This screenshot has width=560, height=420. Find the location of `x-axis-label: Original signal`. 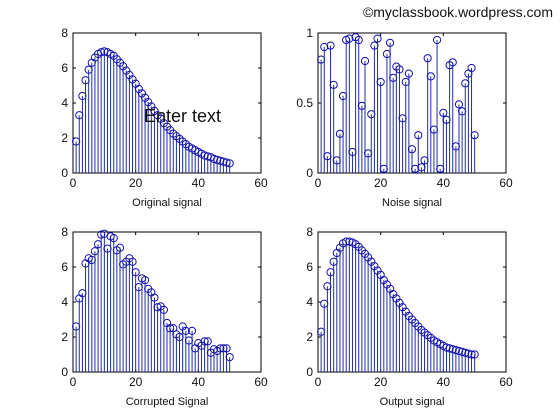

x-axis-label: Original signal is located at coordinates (167, 203).